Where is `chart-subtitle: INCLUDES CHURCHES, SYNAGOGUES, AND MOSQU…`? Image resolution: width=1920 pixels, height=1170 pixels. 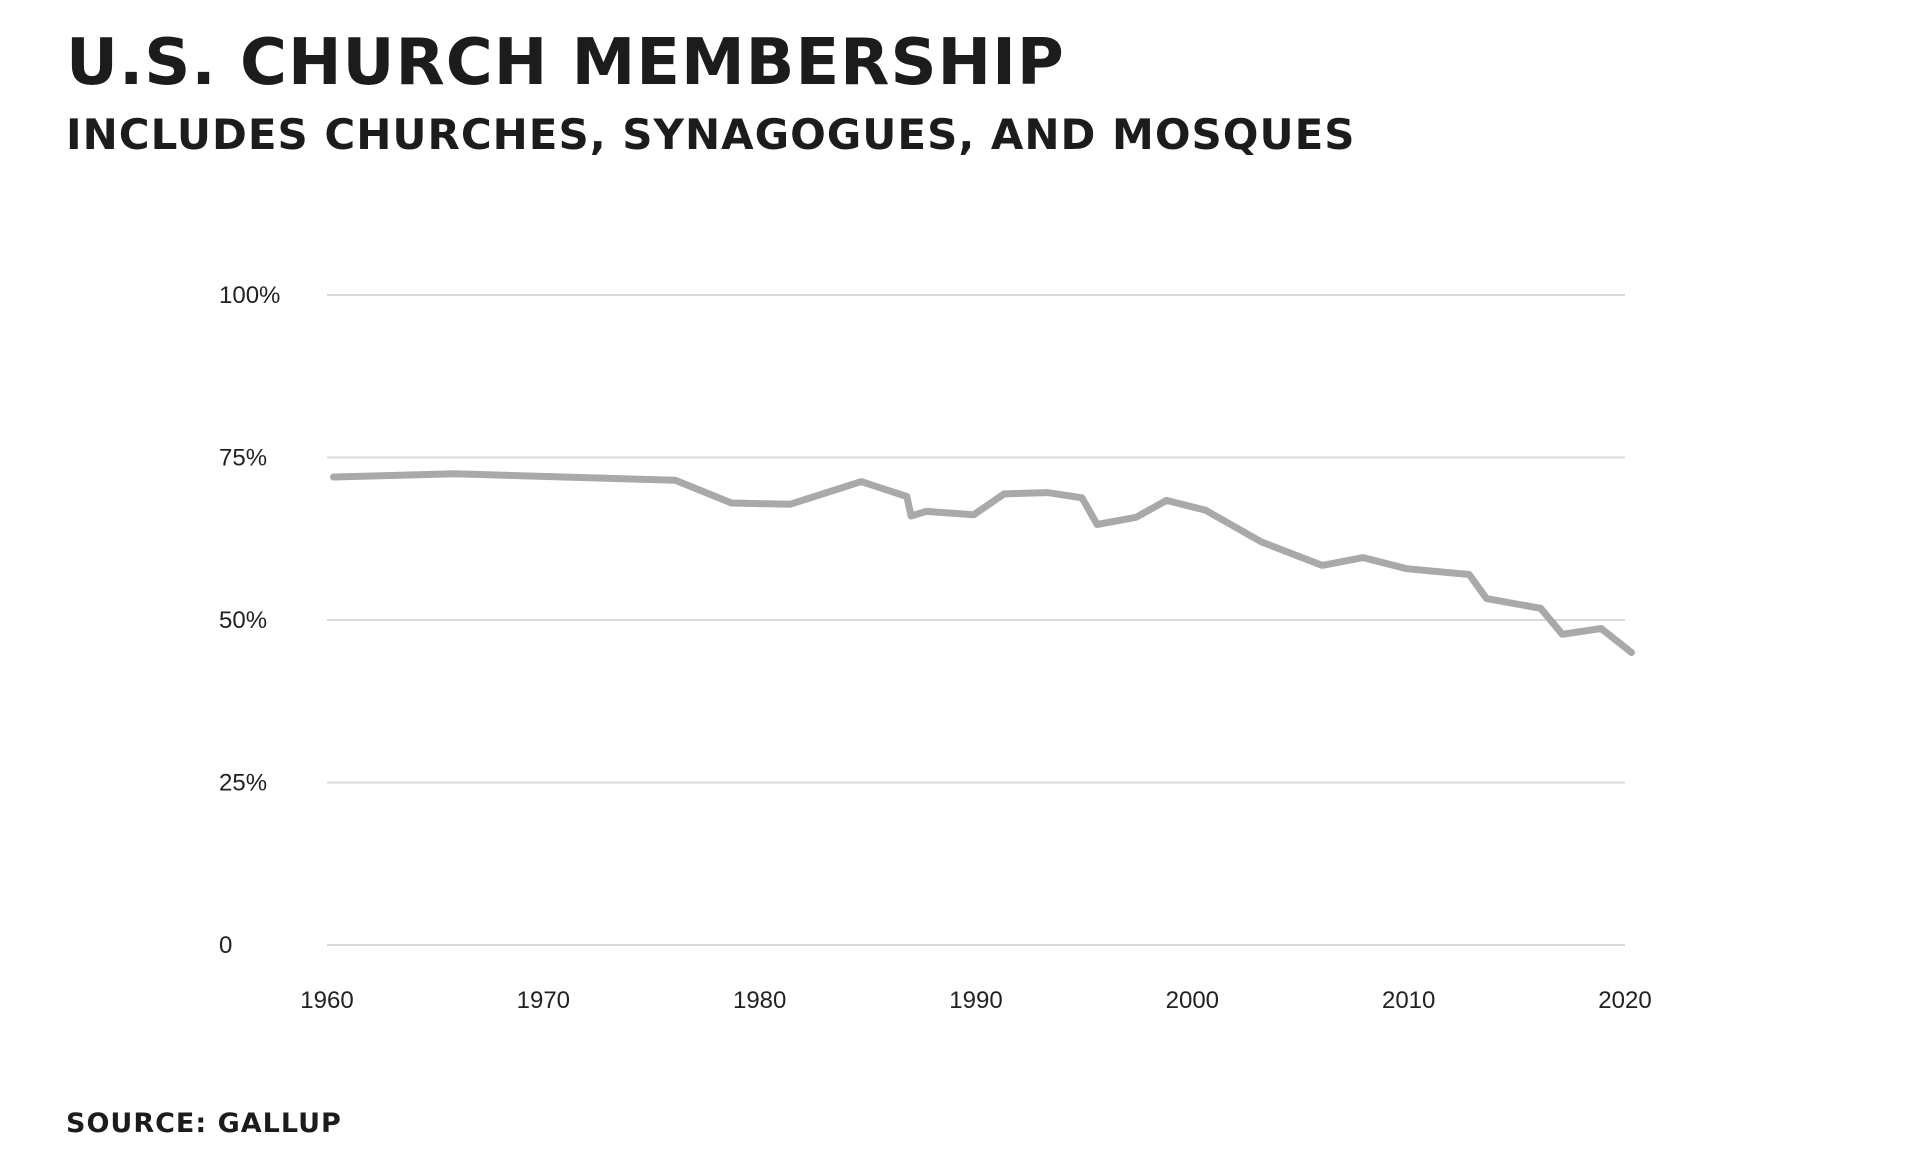
chart-subtitle: INCLUDES CHURCHES, SYNAGOGUES, AND MOSQU… is located at coordinates (711, 134).